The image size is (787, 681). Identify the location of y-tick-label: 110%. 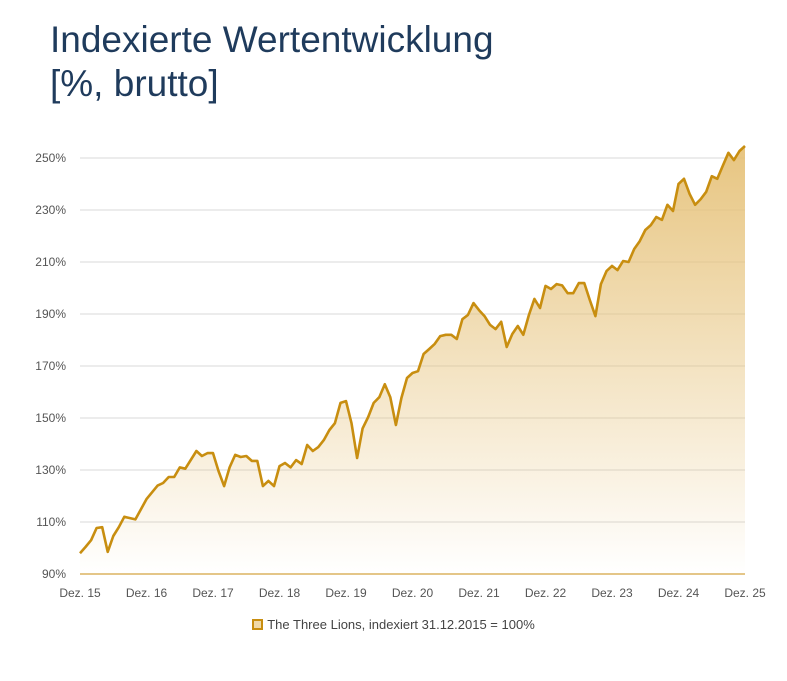
(51, 522).